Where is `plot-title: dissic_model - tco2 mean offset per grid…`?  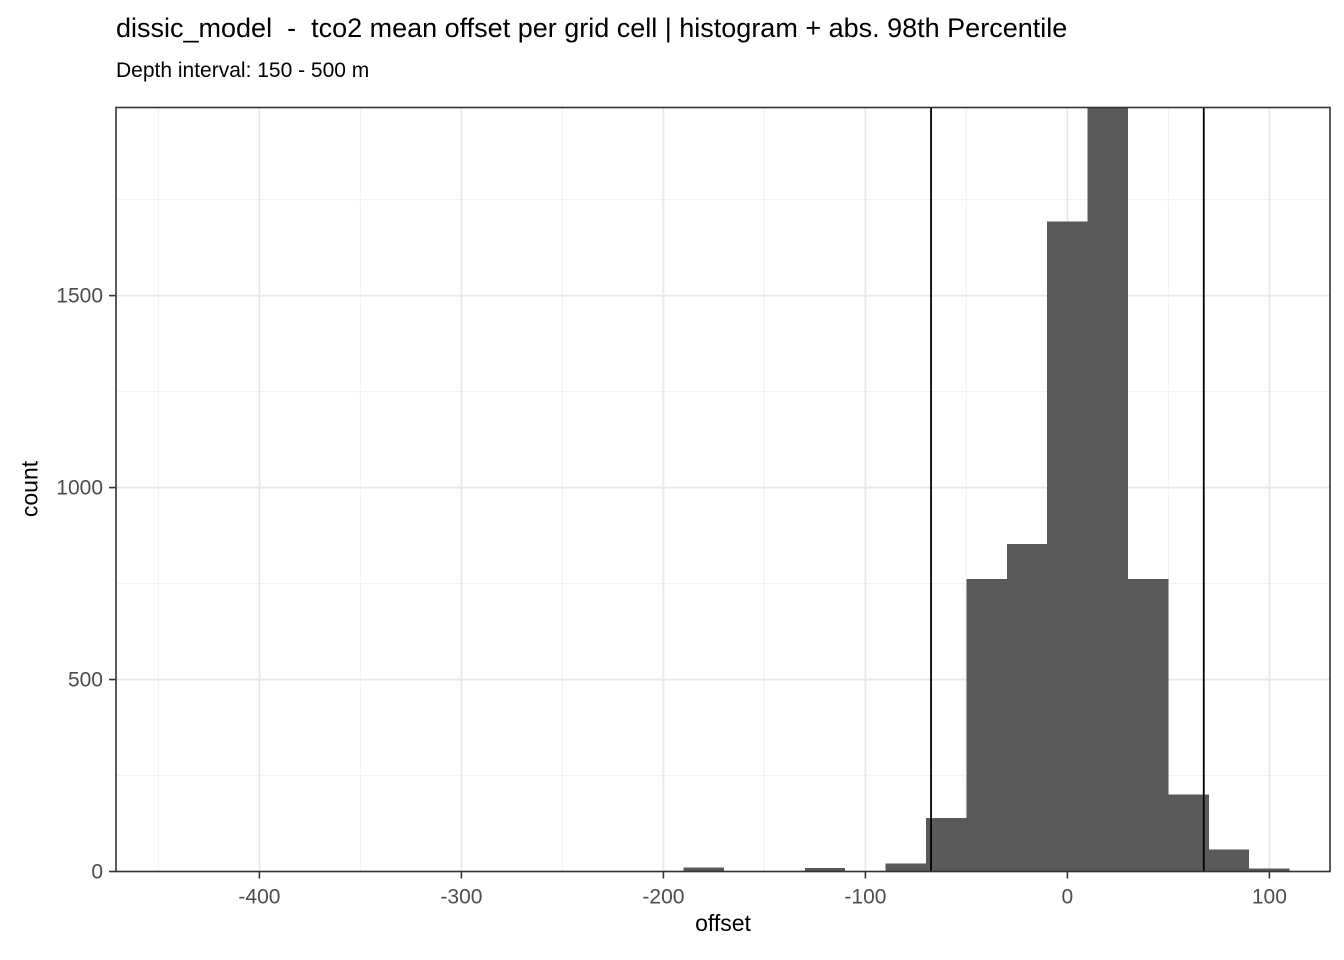 plot-title: dissic_model - tco2 mean offset per grid… is located at coordinates (592, 28).